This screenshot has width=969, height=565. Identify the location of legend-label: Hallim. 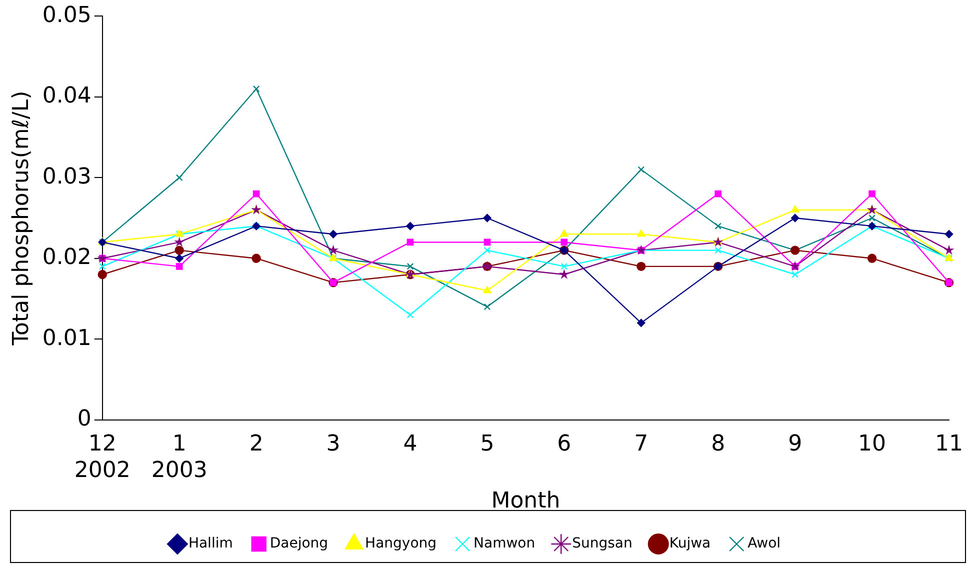
(210, 544).